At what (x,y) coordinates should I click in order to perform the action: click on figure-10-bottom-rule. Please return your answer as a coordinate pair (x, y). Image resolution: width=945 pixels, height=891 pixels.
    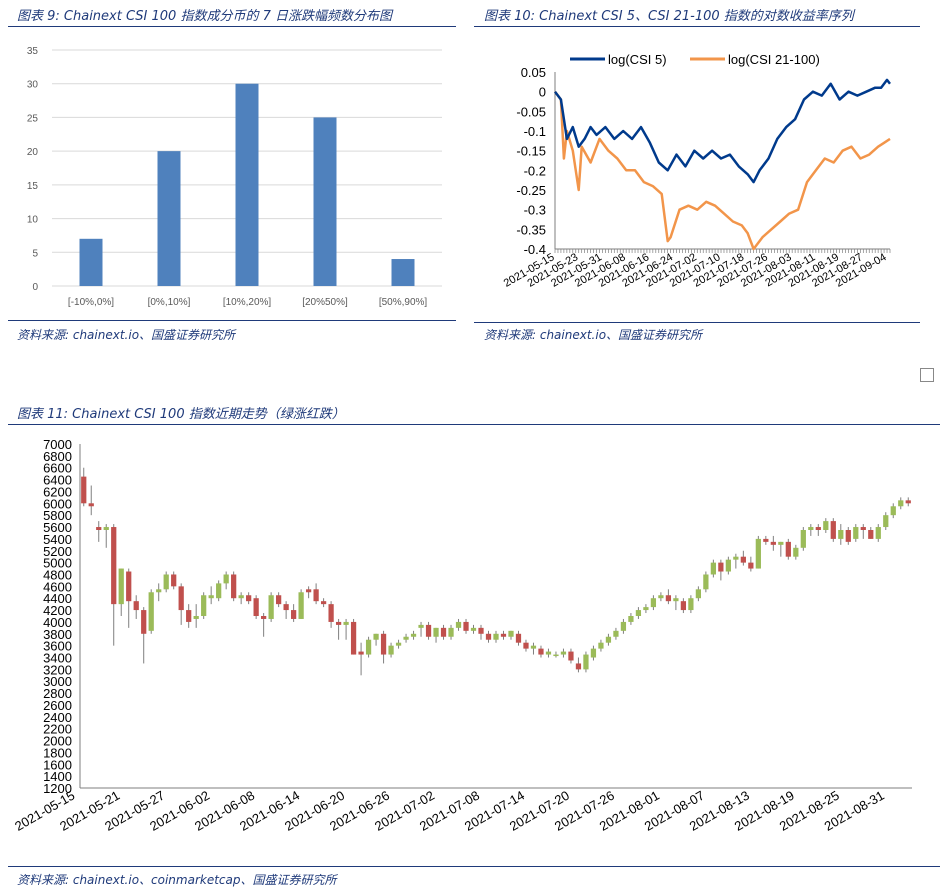
    Looking at the image, I should click on (697, 322).